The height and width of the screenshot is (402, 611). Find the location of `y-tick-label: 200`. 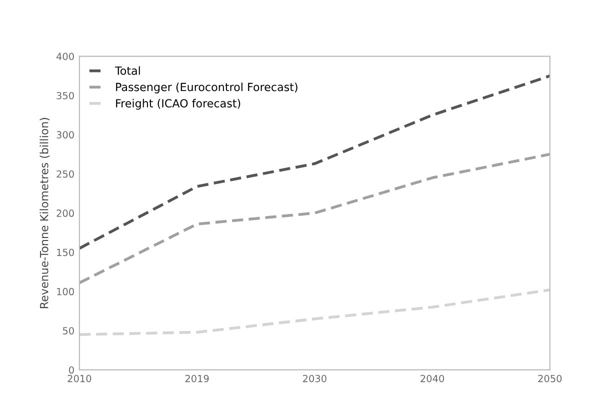

y-tick-label: 200 is located at coordinates (65, 213).